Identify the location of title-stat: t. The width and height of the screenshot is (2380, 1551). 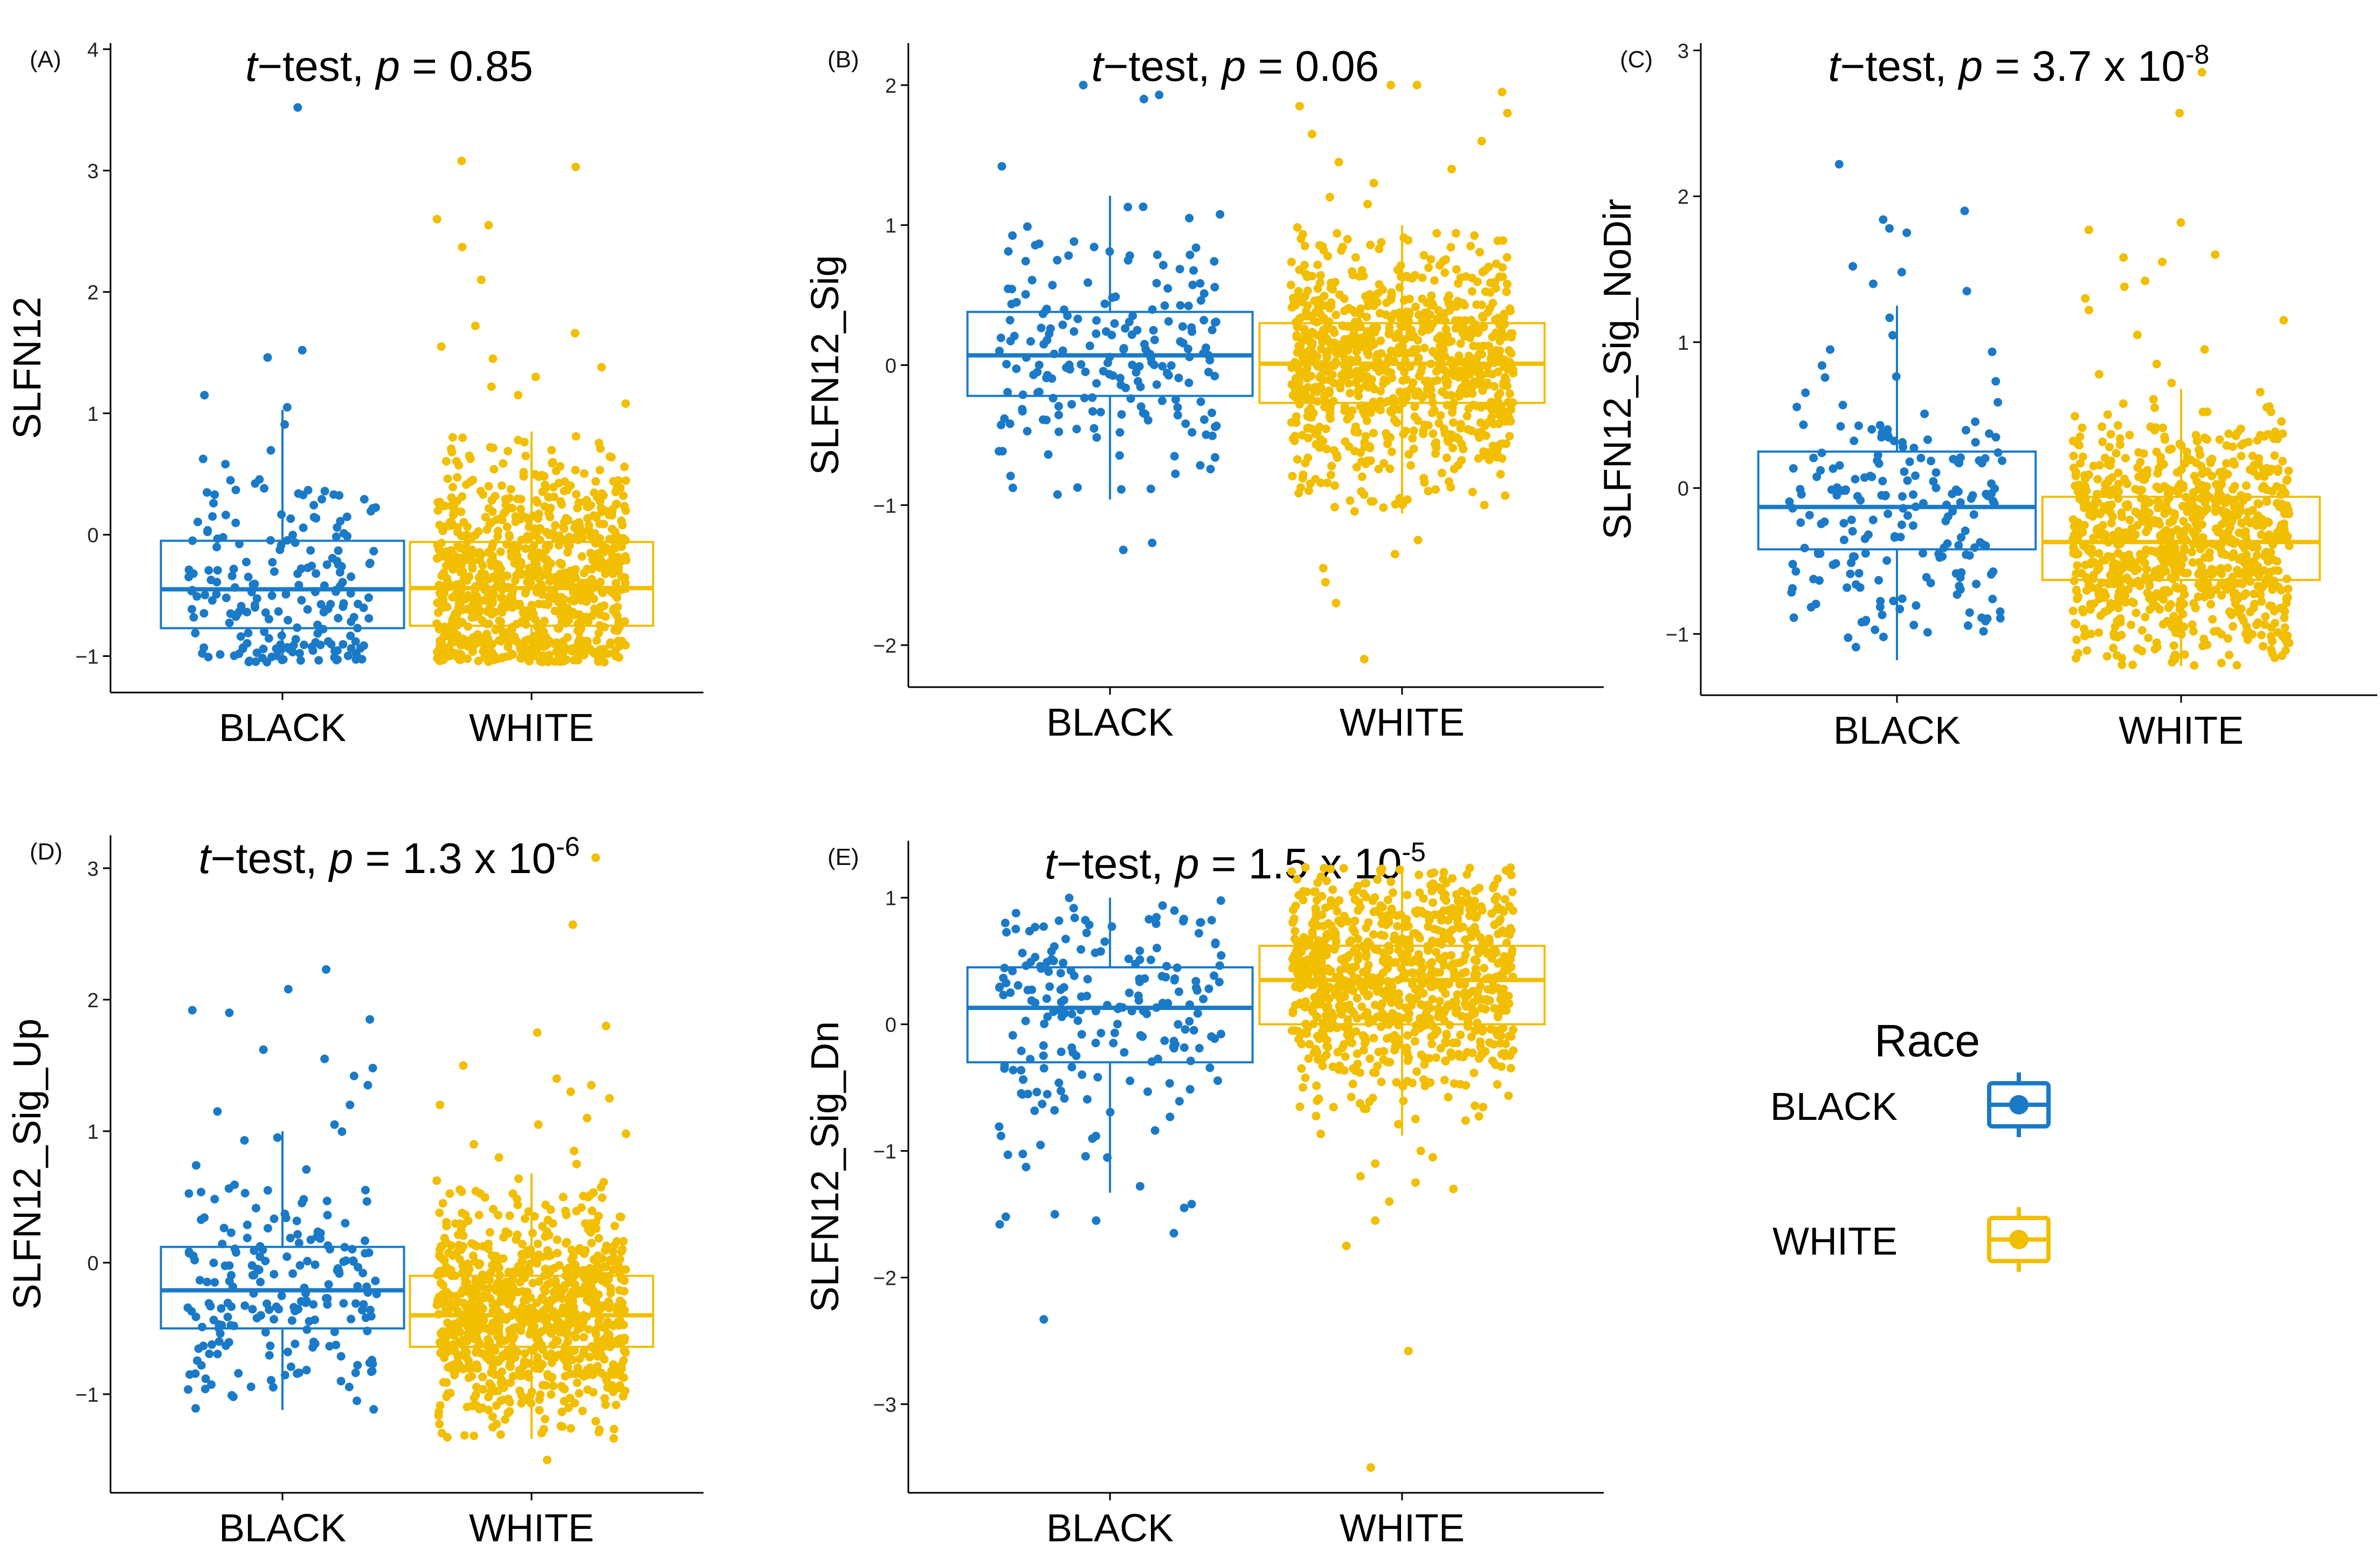
(1098, 66).